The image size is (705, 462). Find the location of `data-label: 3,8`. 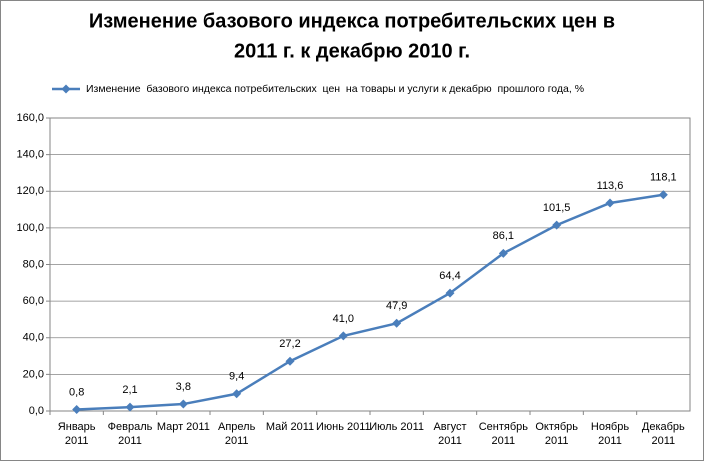

data-label: 3,8 is located at coordinates (183, 387).